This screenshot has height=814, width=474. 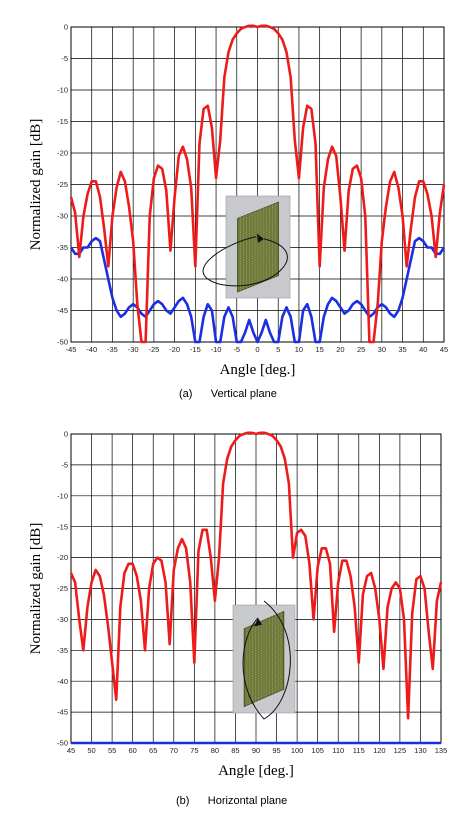 I want to click on x-tick-label: 75, so click(x=194, y=750).